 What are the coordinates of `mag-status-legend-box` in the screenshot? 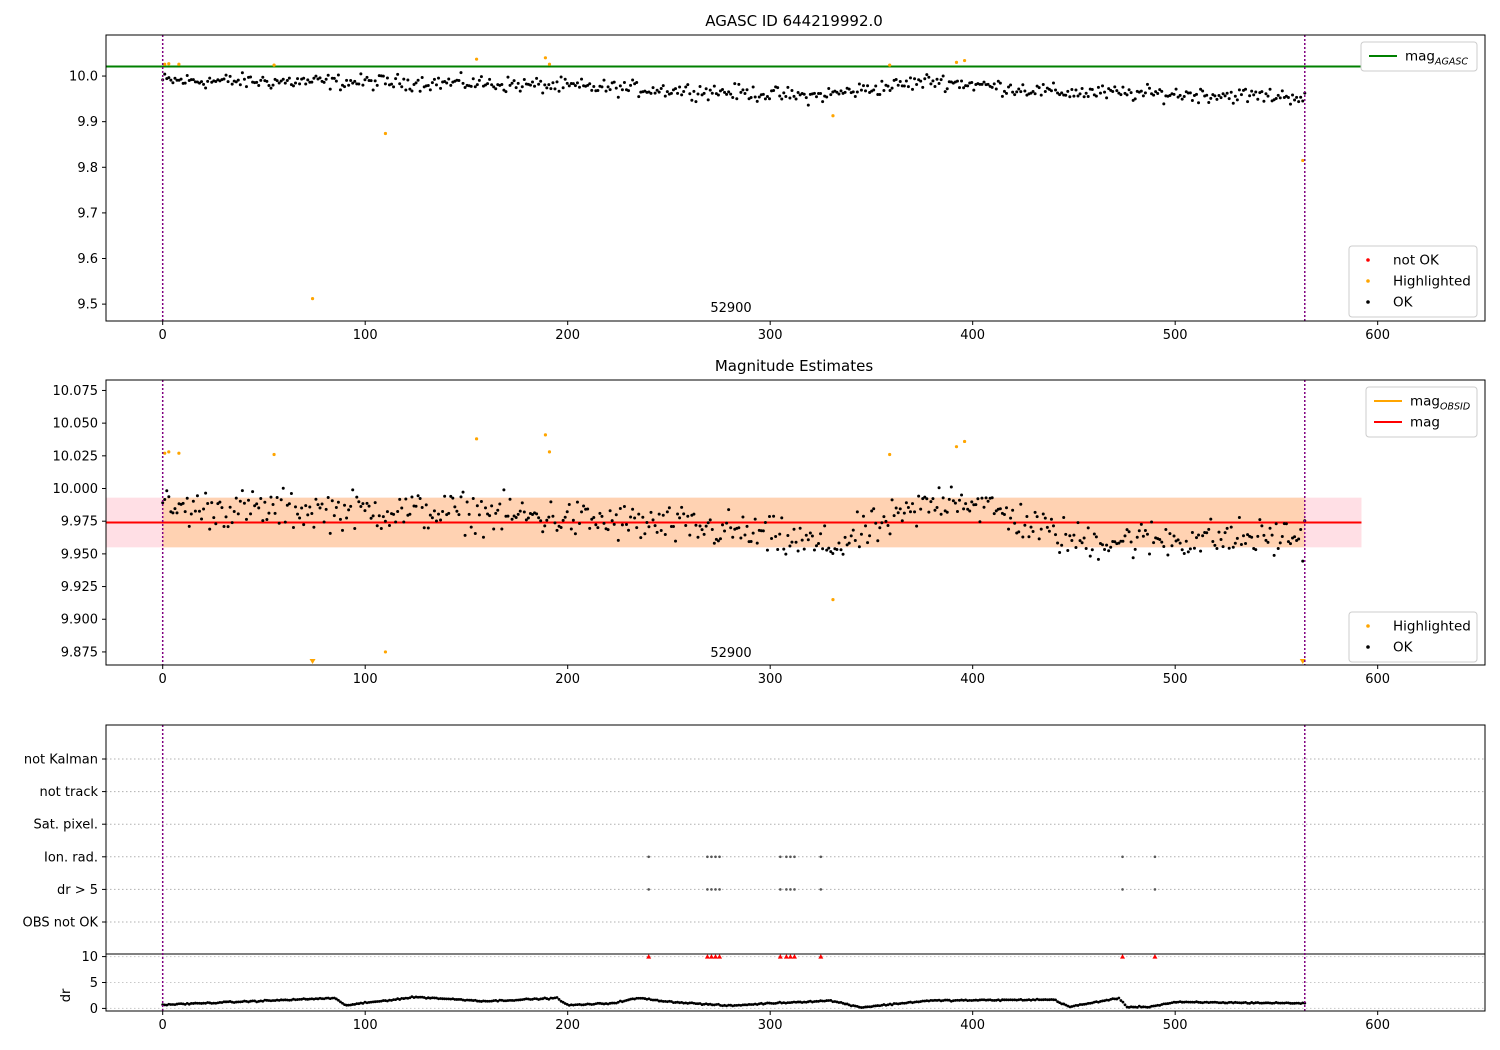 It's located at (1413, 637).